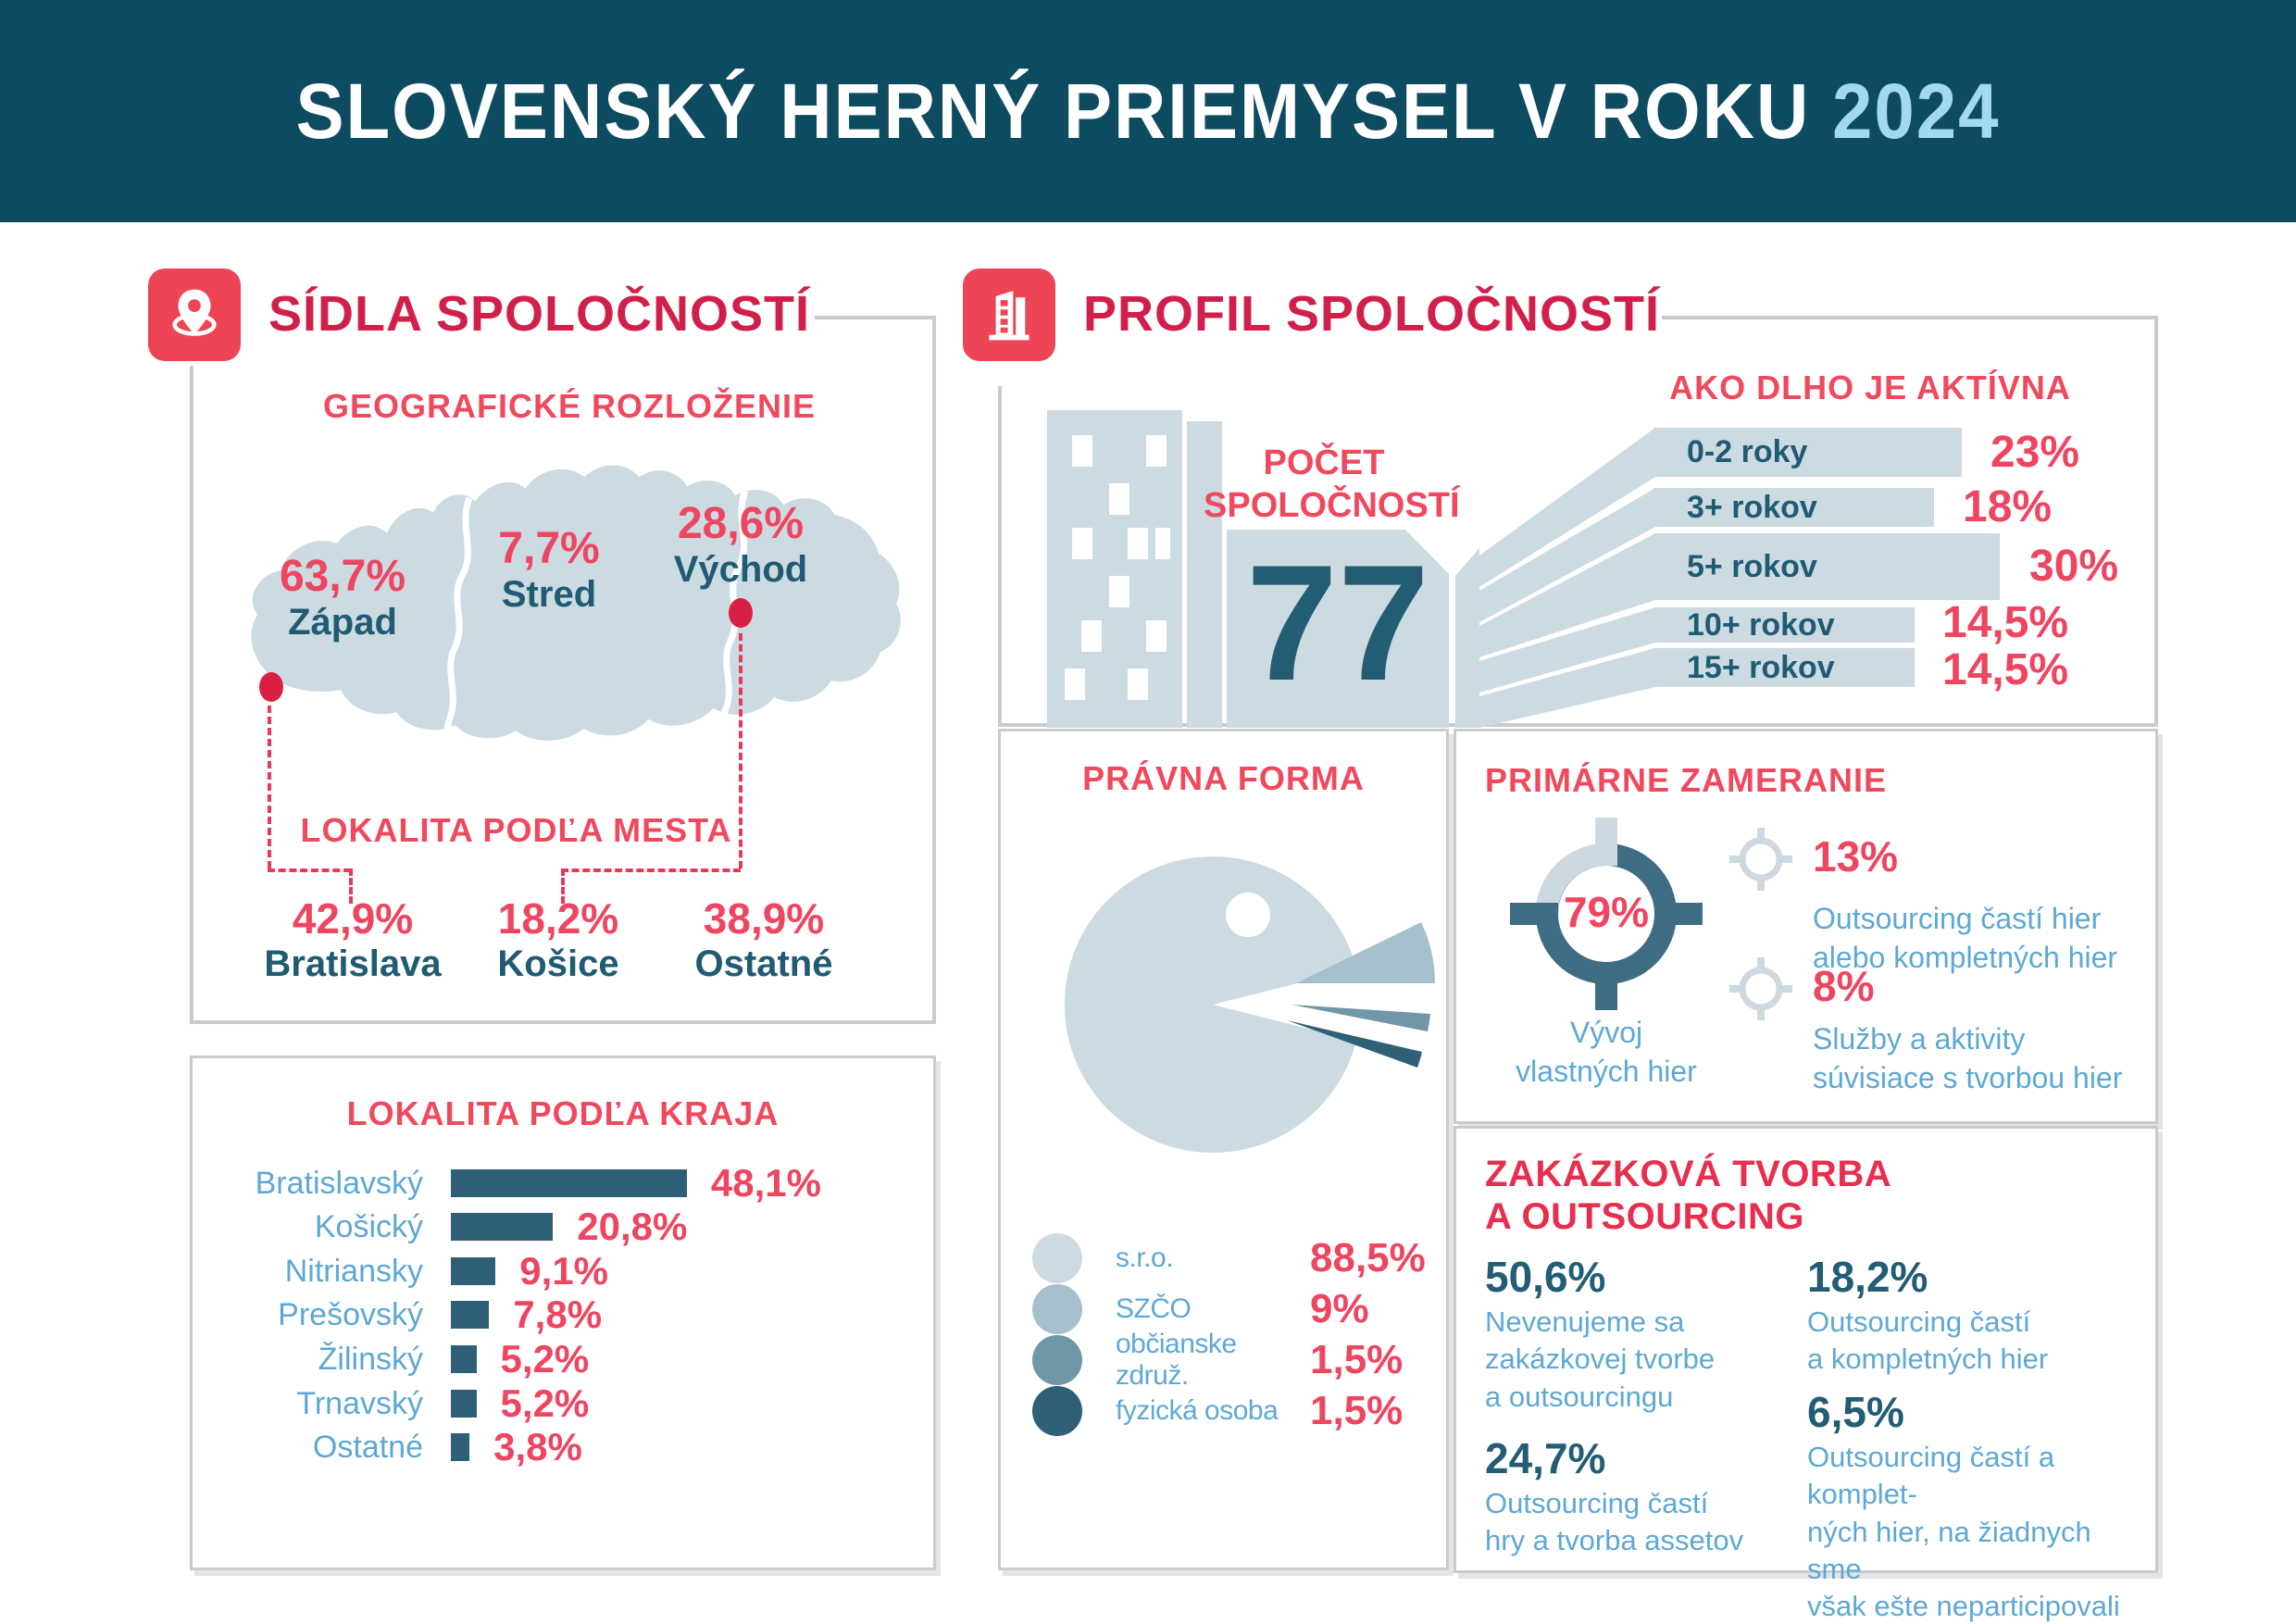 Image resolution: width=2296 pixels, height=1624 pixels. I want to click on activity-bar-0-2: 0-2 roky, so click(1807, 452).